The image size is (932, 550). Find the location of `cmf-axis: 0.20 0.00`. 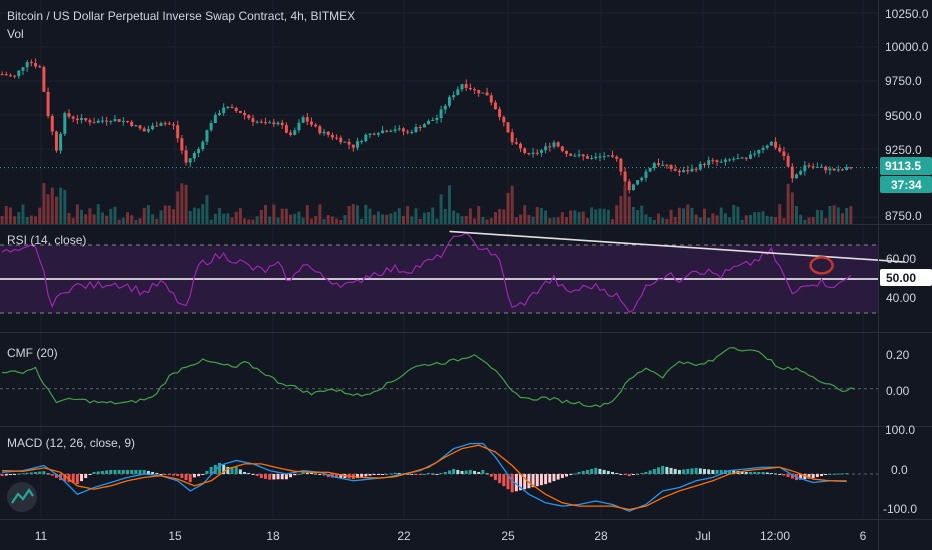

cmf-axis: 0.20 0.00 is located at coordinates (898, 373).